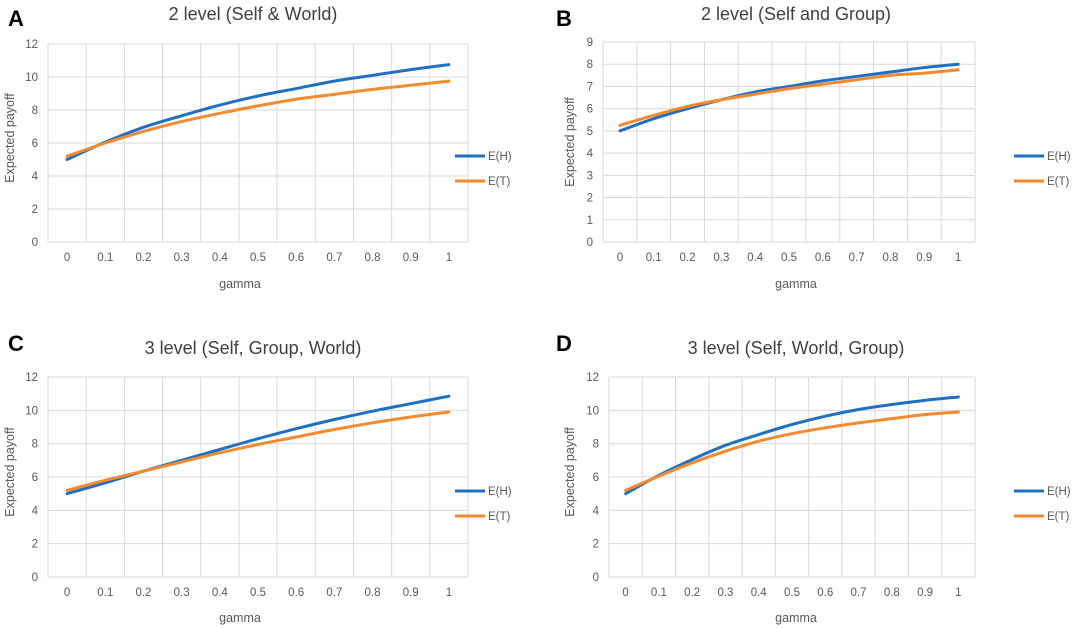 This screenshot has height=628, width=1072. What do you see at coordinates (590, 176) in the screenshot?
I see `y-tick-label: 3` at bounding box center [590, 176].